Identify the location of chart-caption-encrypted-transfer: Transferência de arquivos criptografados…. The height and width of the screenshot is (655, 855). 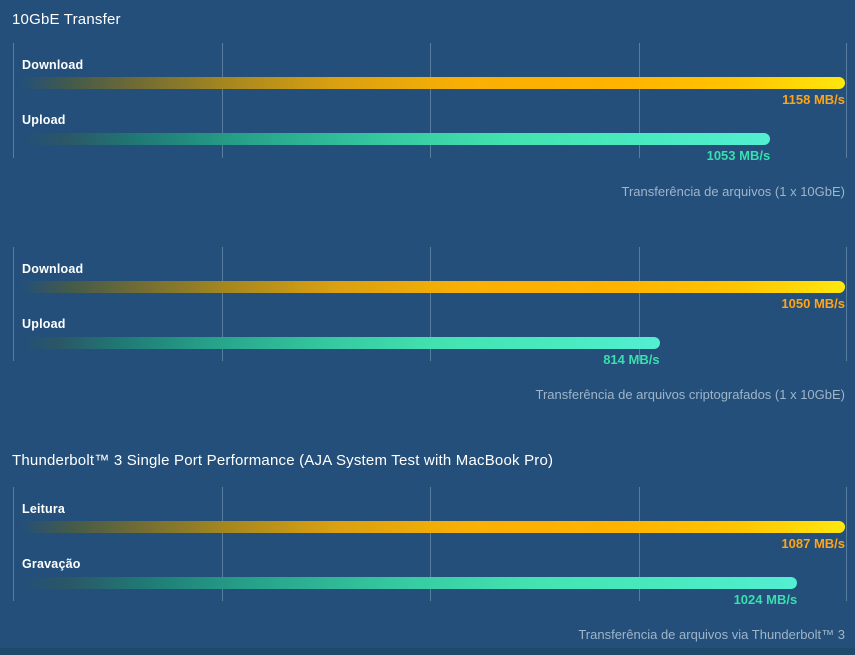
(690, 394).